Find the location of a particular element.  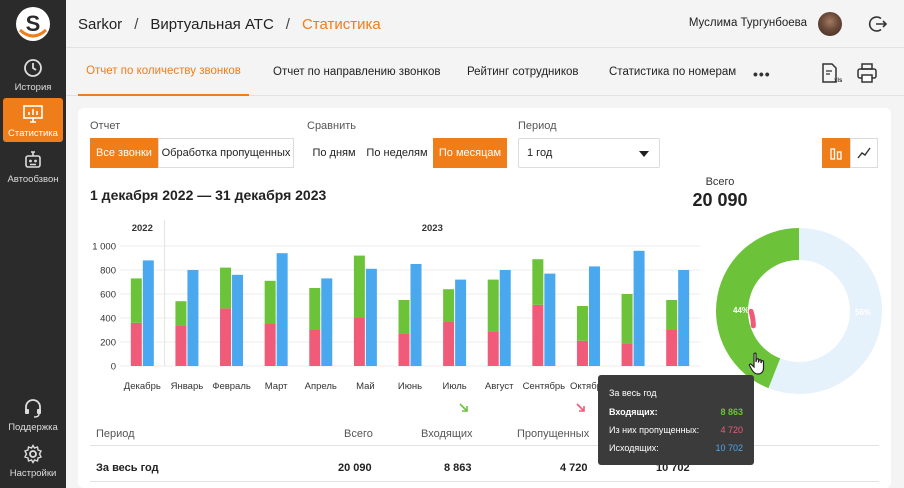

tab-employee-rating: Рейтинг сотрудников is located at coordinates (523, 72).